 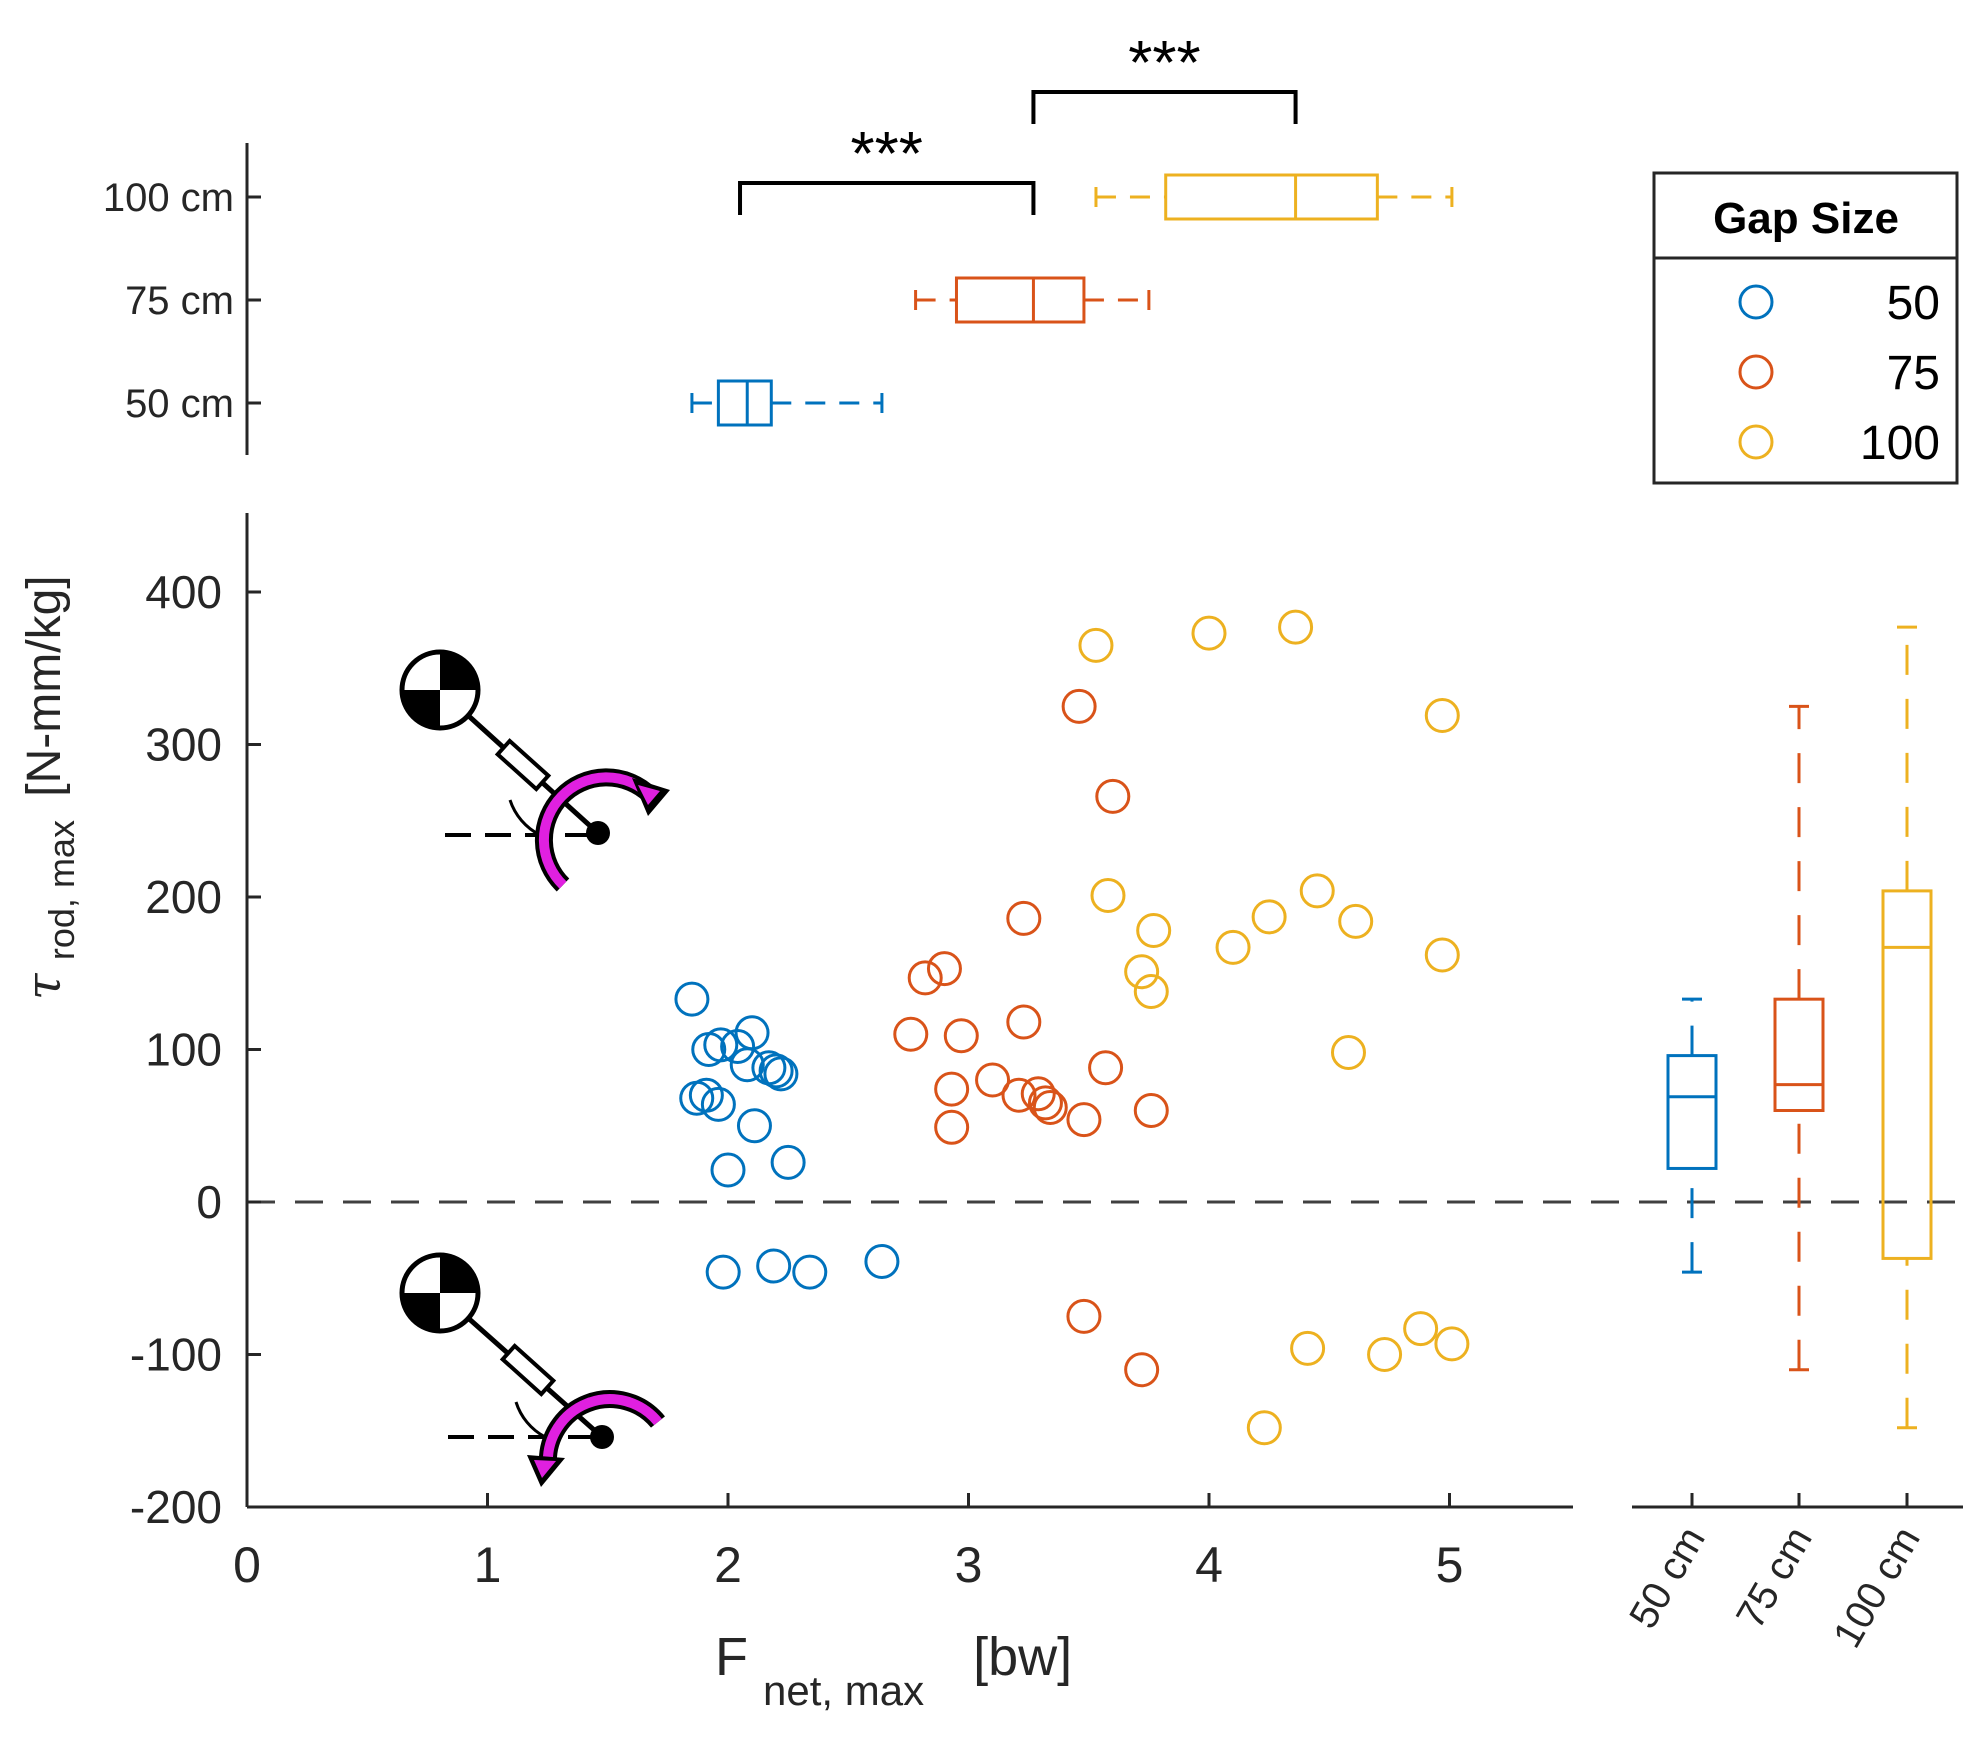 I want to click on main-x-ticks: 0 1 2 3 4 5, so click(x=848, y=1543).